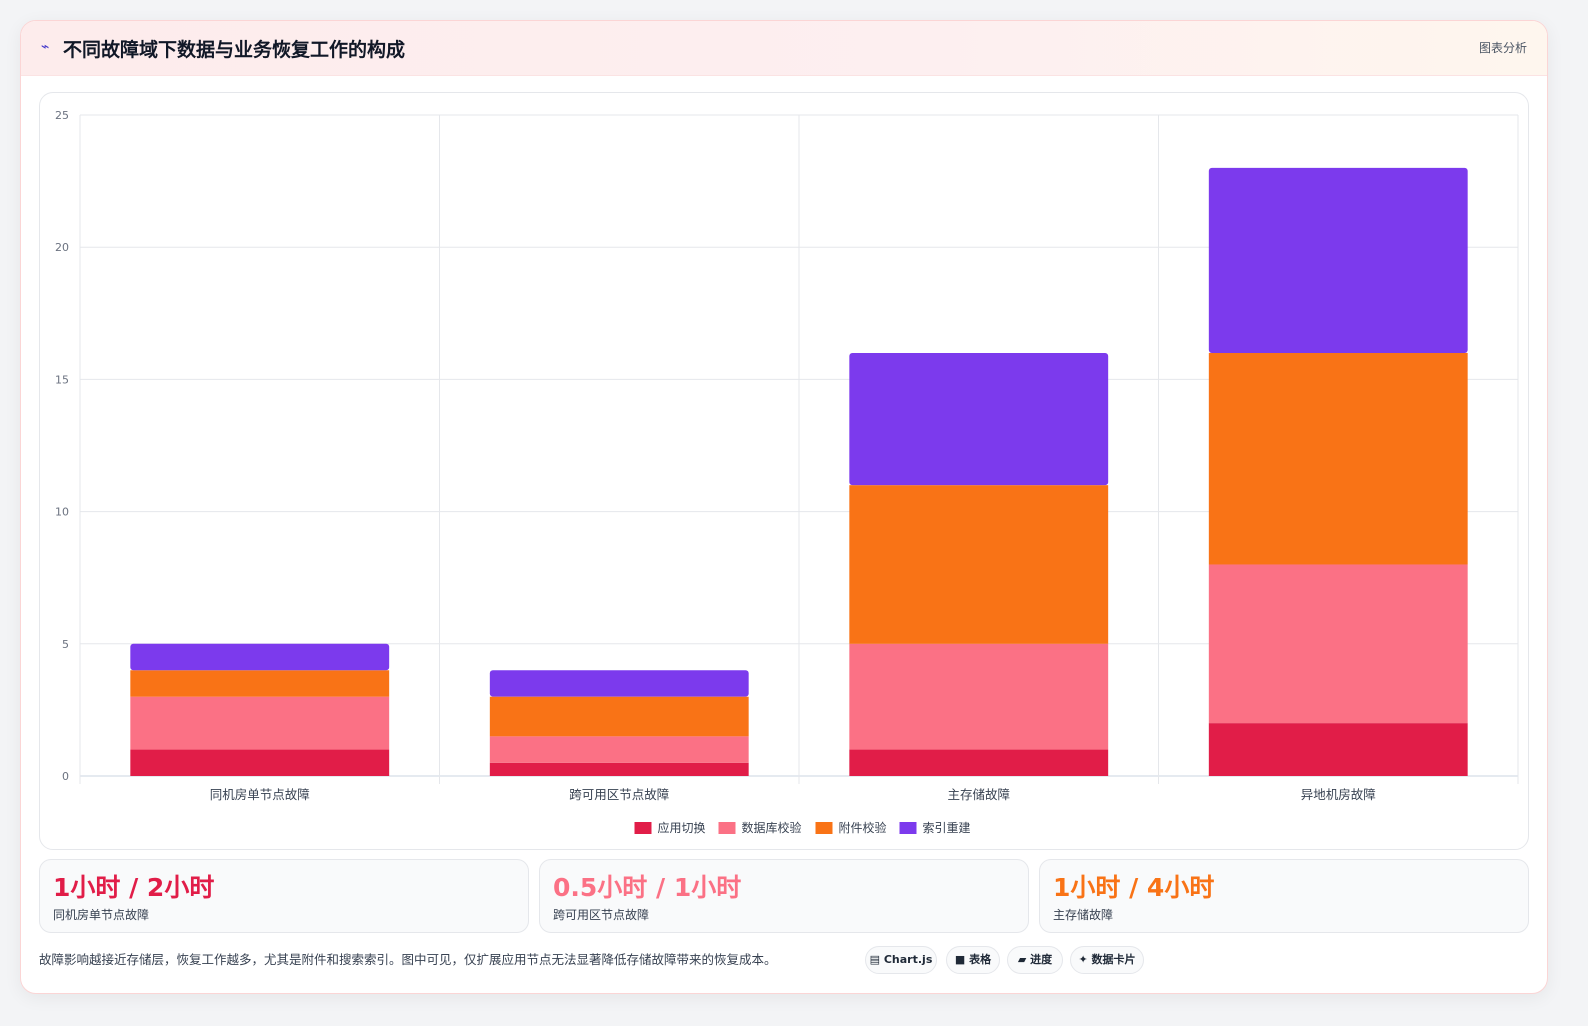  Describe the element at coordinates (784, 48) in the screenshot. I see `card-header: ⌁ 不同故障域下数据与业务恢复工作的构成 图表分析` at that location.